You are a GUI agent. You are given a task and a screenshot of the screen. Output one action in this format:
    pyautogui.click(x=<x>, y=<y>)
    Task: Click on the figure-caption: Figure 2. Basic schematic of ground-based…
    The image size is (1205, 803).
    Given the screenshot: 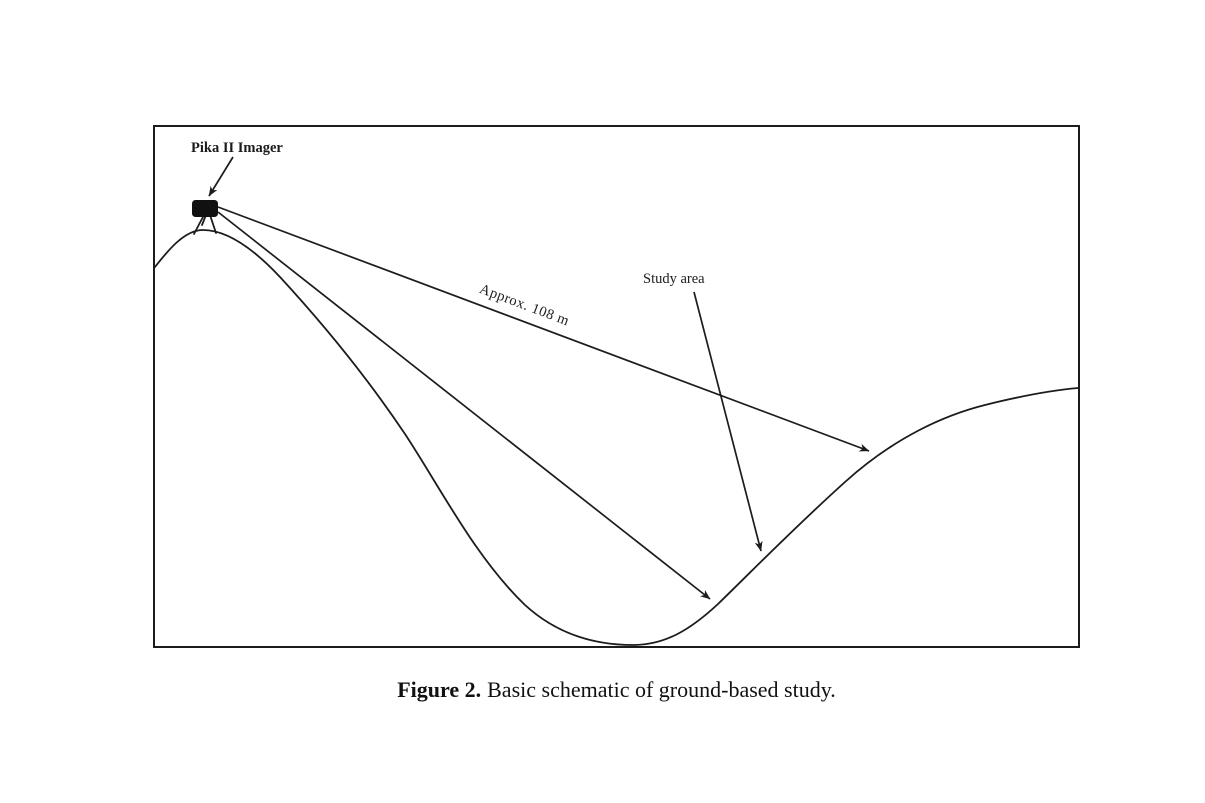 What is the action you would take?
    pyautogui.click(x=616, y=690)
    